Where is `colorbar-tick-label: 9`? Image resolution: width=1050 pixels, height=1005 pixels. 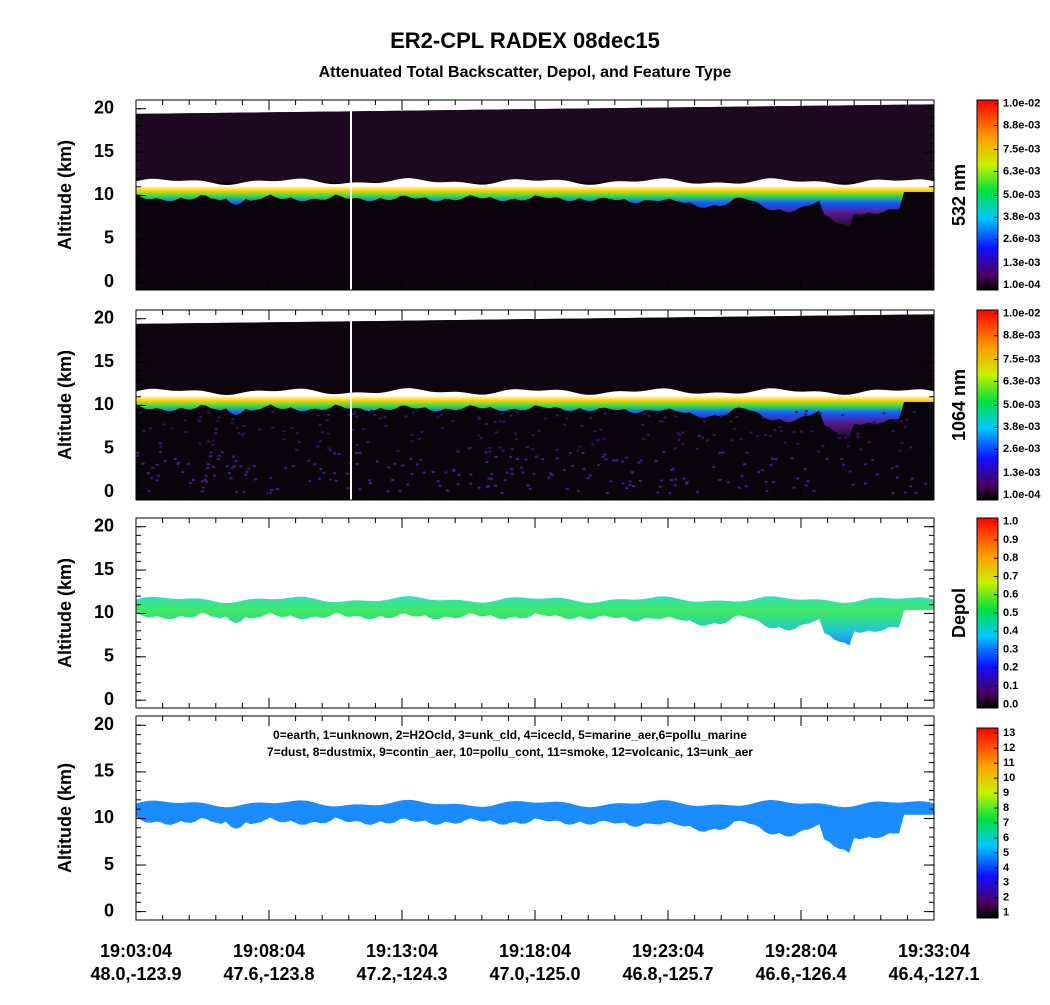
colorbar-tick-label: 9 is located at coordinates (1006, 793).